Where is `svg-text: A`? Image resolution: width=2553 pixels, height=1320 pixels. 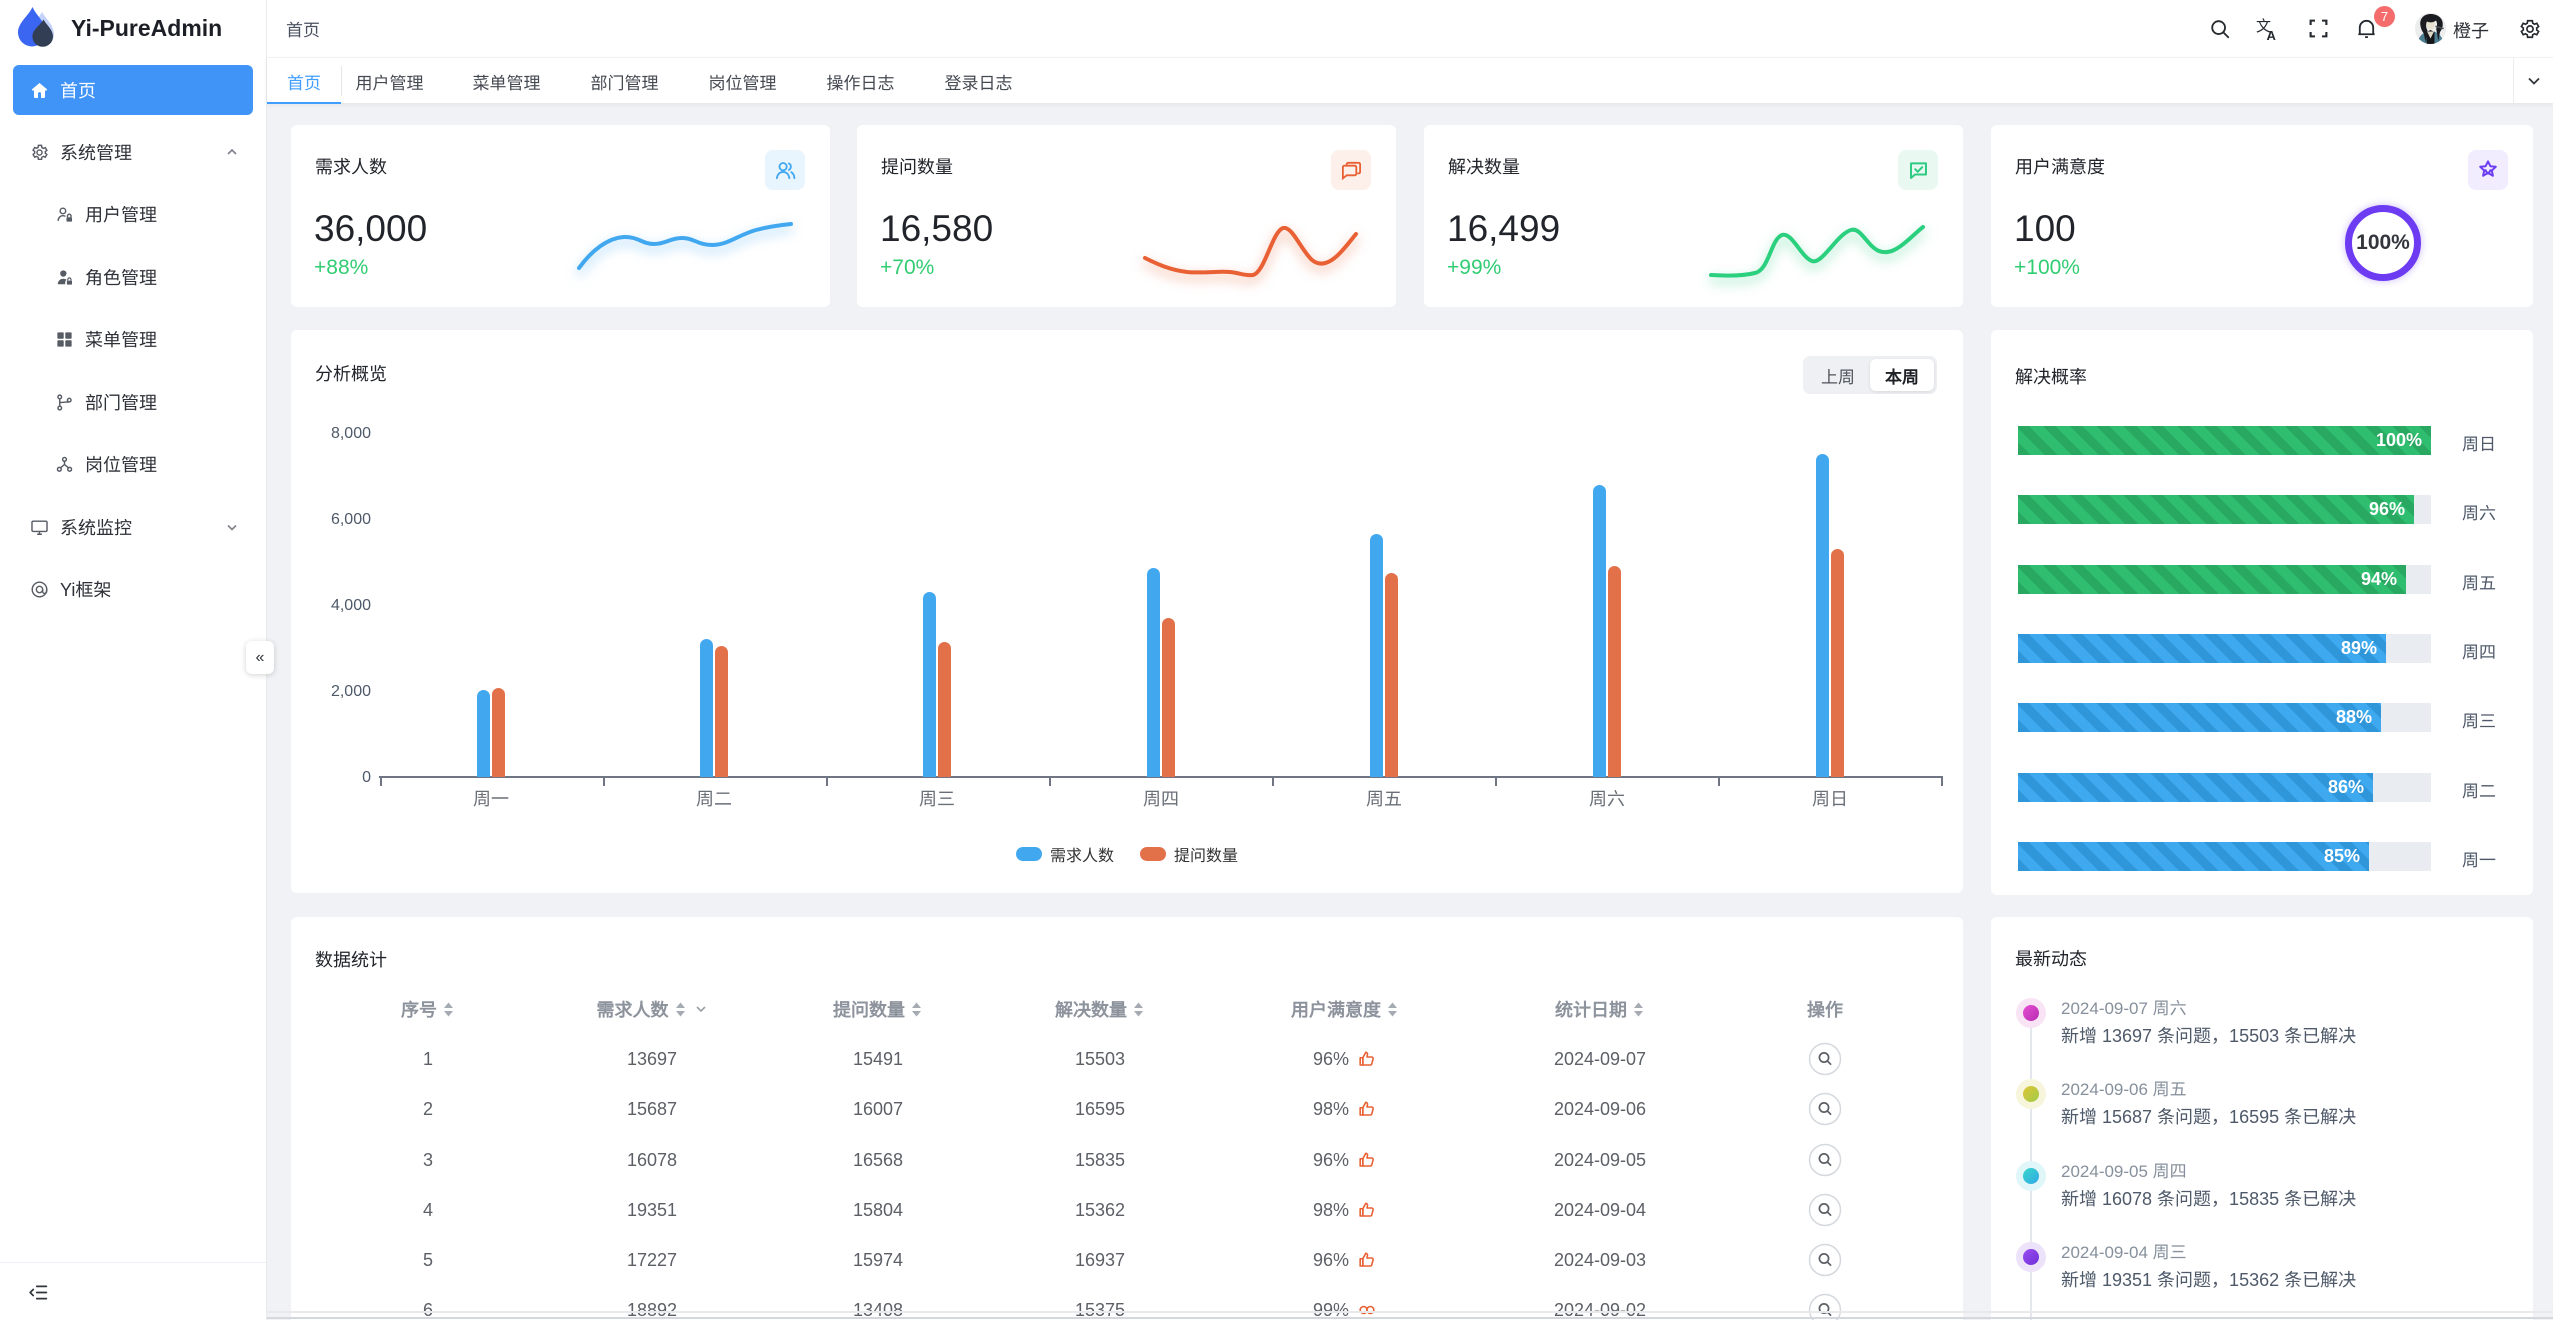 svg-text: A is located at coordinates (2272, 35).